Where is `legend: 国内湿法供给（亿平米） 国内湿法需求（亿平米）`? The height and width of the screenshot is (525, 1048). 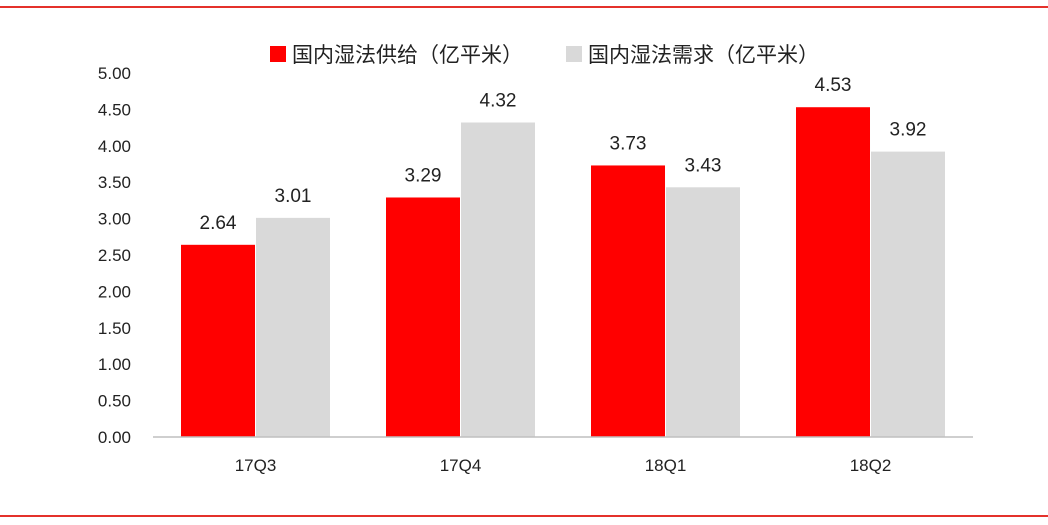 legend: 国内湿法供给（亿平米） 国内湿法需求（亿平米） is located at coordinates (544, 55).